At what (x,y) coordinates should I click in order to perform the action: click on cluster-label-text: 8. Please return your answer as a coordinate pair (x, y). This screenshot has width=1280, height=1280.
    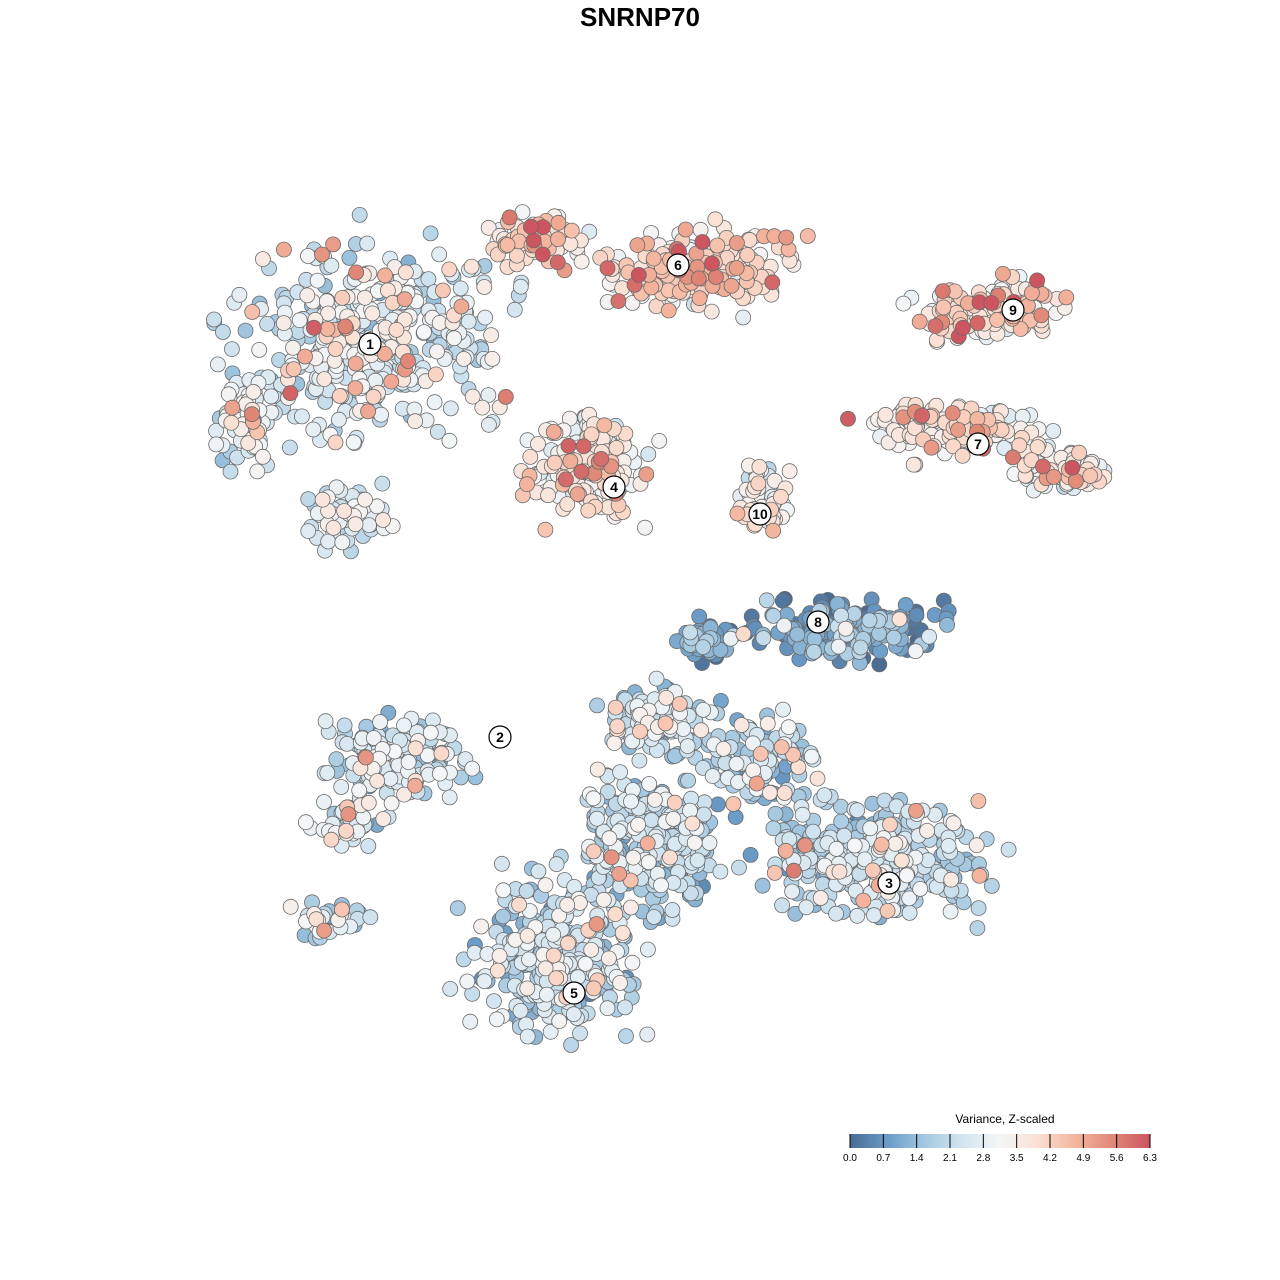
    Looking at the image, I should click on (818, 622).